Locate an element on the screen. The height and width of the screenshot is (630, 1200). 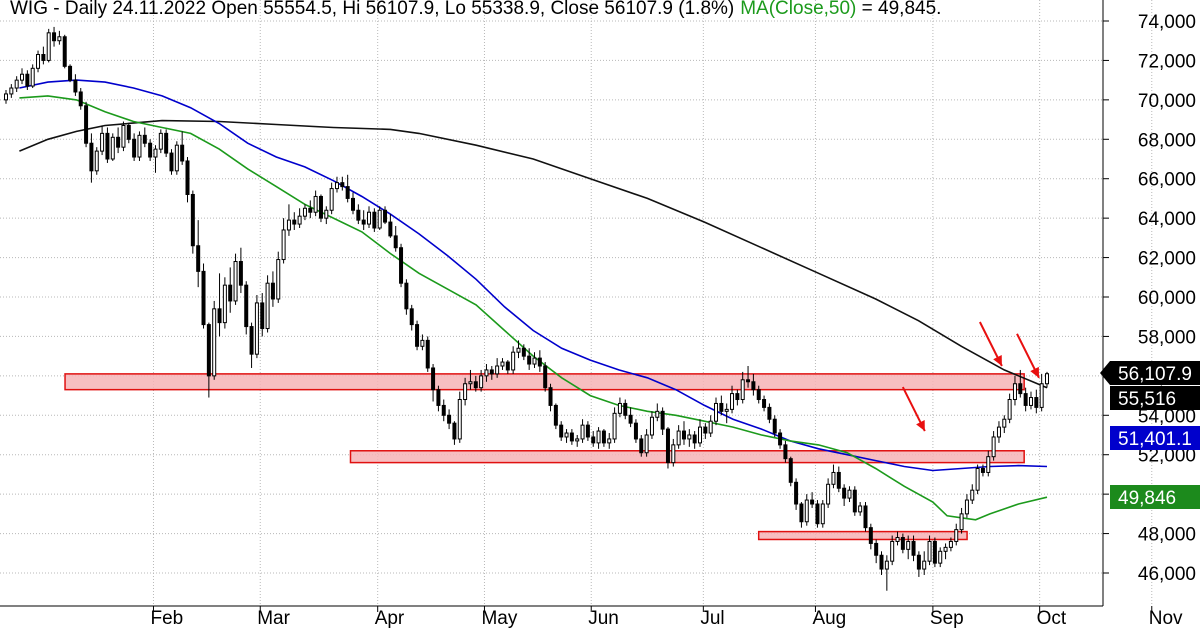
x-tick-label-jul: Jul is located at coordinates (712, 618).